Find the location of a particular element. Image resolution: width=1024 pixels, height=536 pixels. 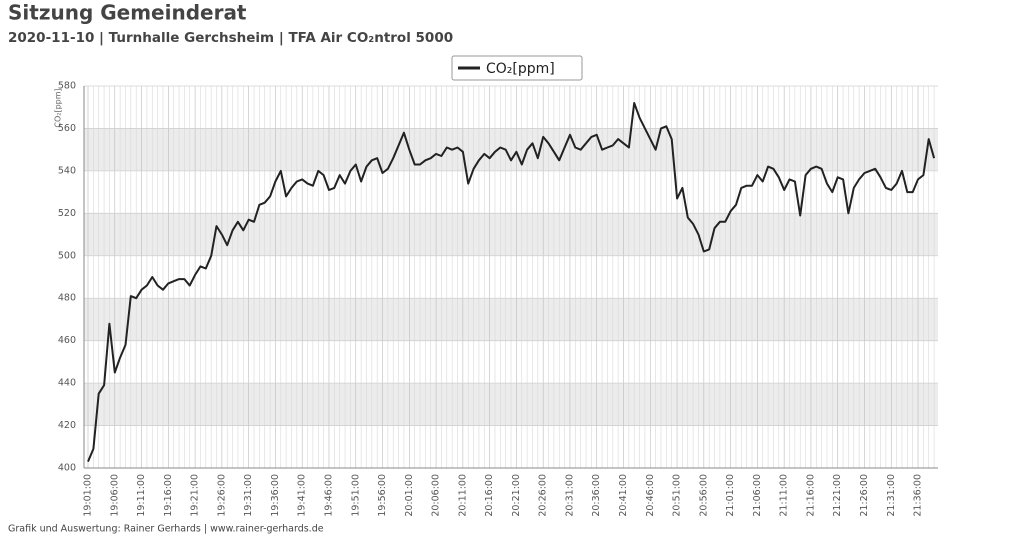

x-tick-label: 20:26:00 is located at coordinates (543, 495).